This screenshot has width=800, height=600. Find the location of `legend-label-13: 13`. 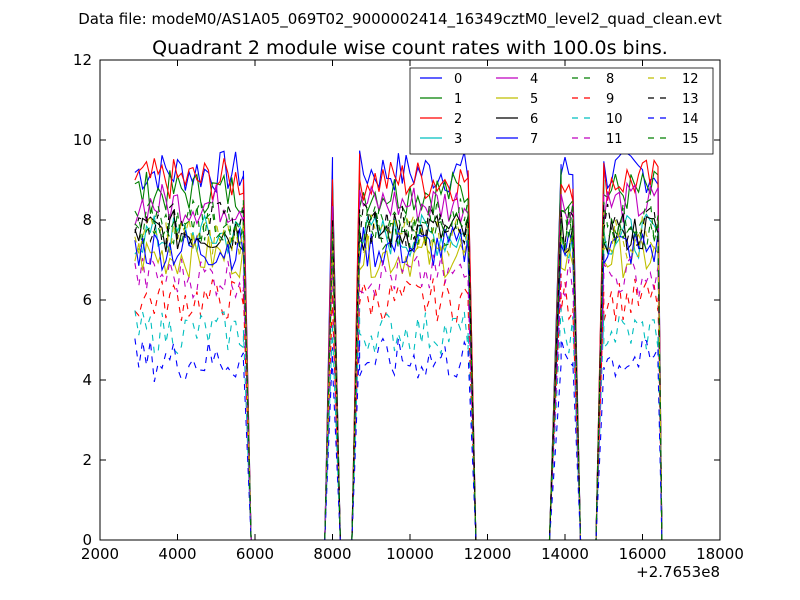

legend-label-13: 13 is located at coordinates (690, 99).